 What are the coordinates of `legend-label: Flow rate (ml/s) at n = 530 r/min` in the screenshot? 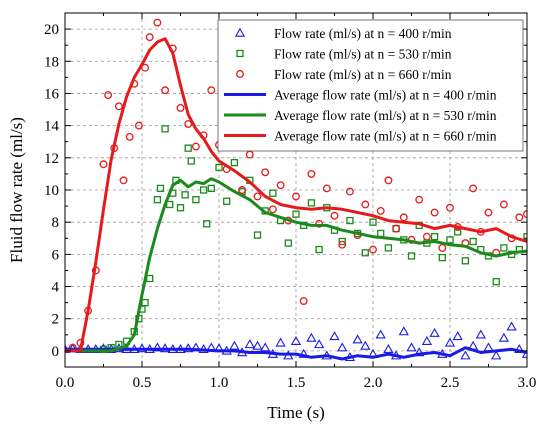 It's located at (363, 54).